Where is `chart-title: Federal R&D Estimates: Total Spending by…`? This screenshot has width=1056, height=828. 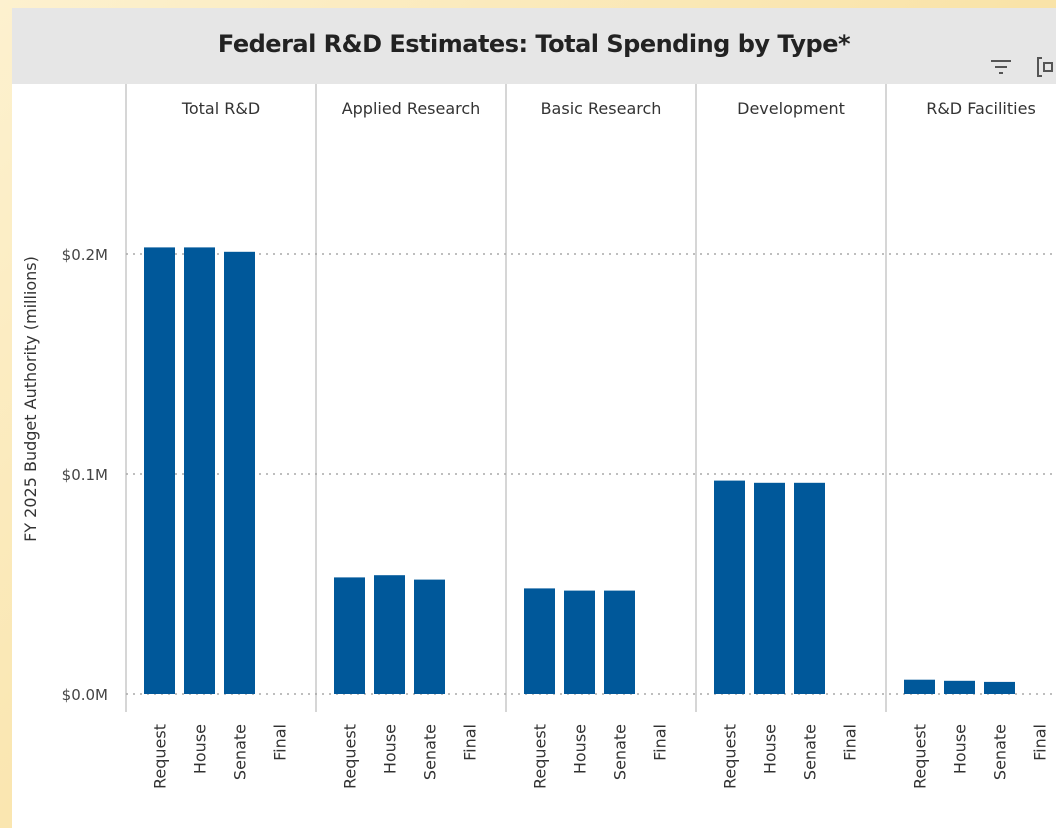 chart-title: Federal R&D Estimates: Total Spending by… is located at coordinates (534, 44).